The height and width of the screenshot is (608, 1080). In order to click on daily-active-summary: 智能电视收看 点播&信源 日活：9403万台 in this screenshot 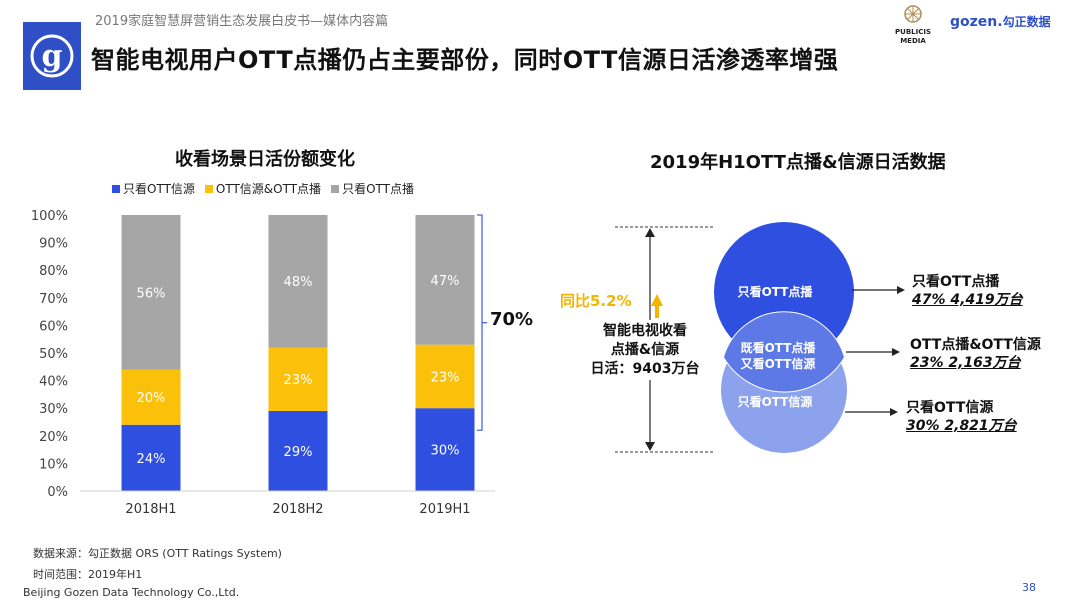, I will do `click(645, 350)`.